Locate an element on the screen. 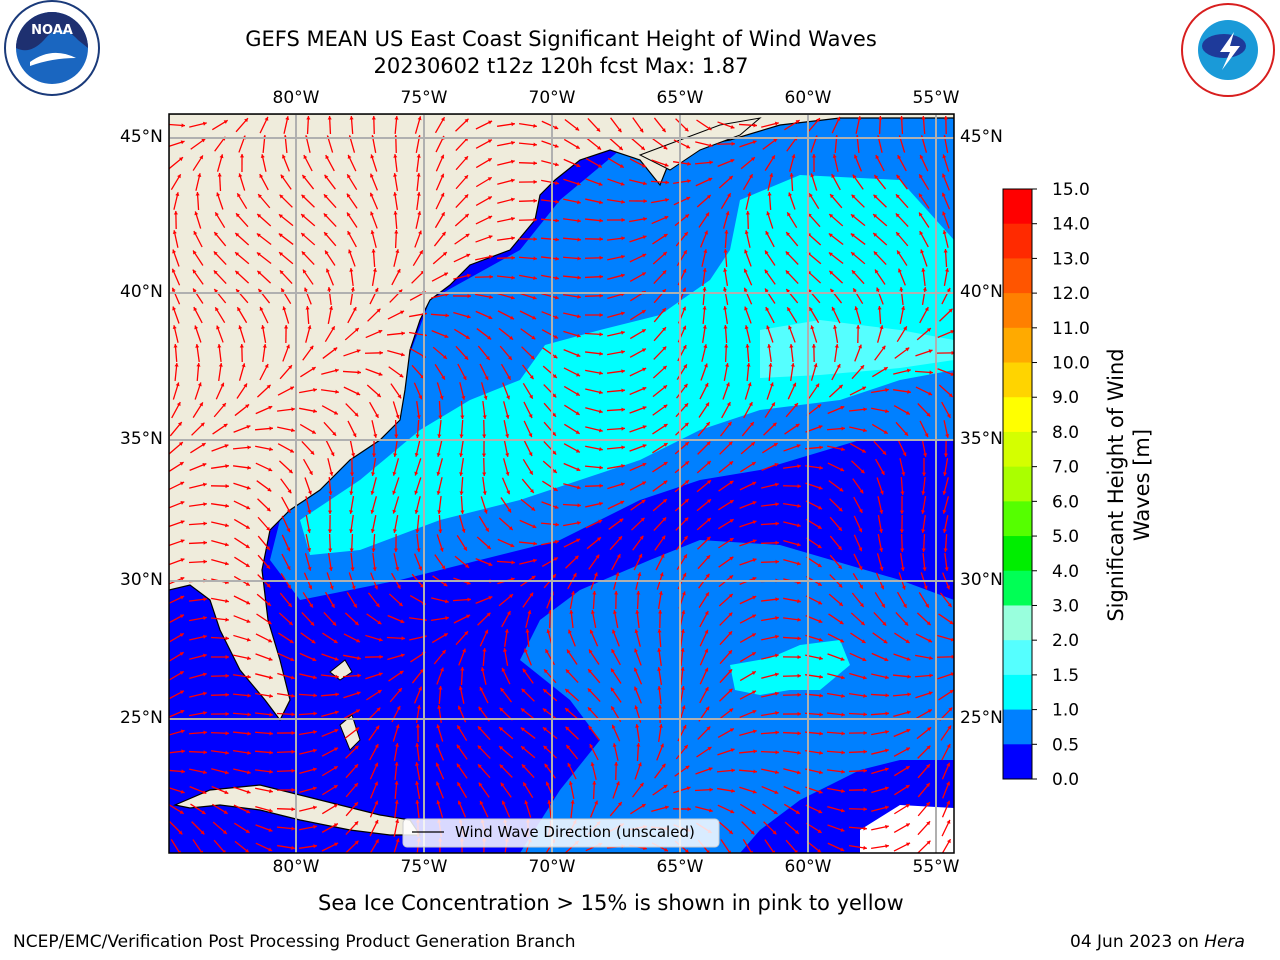  lon-label-bottom: 65°W is located at coordinates (680, 867).